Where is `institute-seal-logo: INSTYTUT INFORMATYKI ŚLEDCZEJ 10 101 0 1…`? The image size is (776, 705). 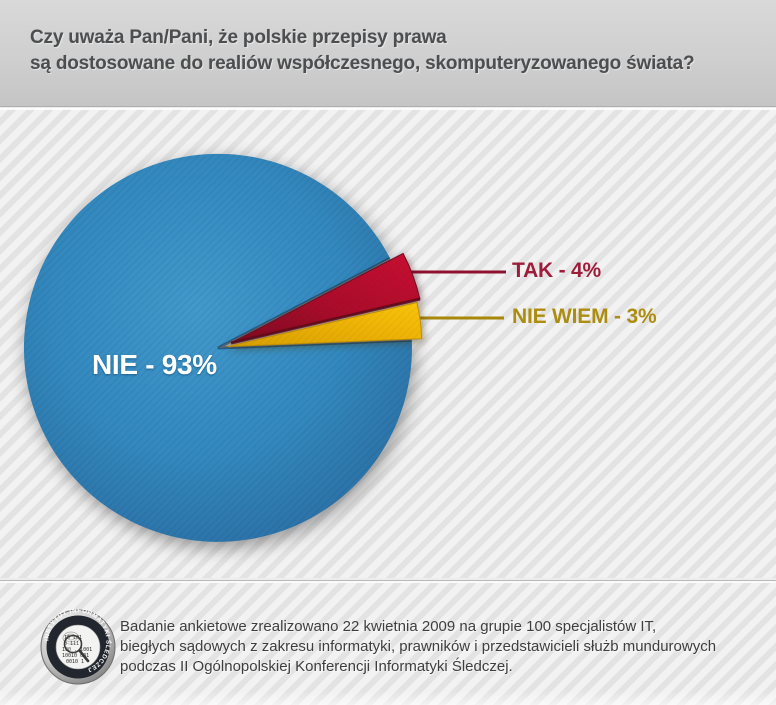 institute-seal-logo: INSTYTUT INFORMATYKI ŚLEDCZEJ 10 101 0 1… is located at coordinates (78, 647).